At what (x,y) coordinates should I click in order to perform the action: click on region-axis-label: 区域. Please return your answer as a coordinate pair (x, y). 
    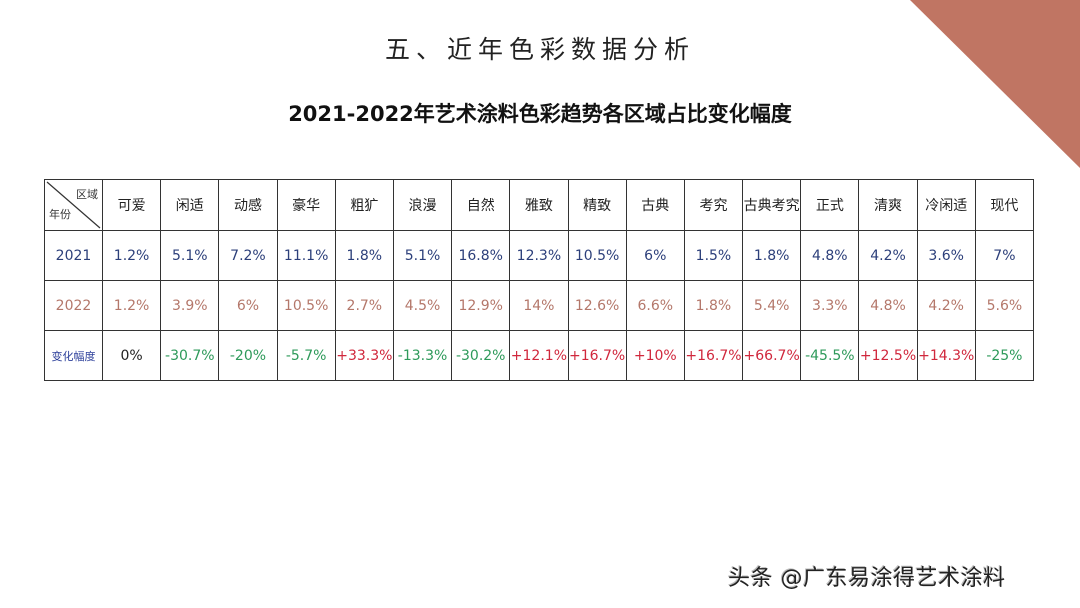
    Looking at the image, I should click on (87, 194).